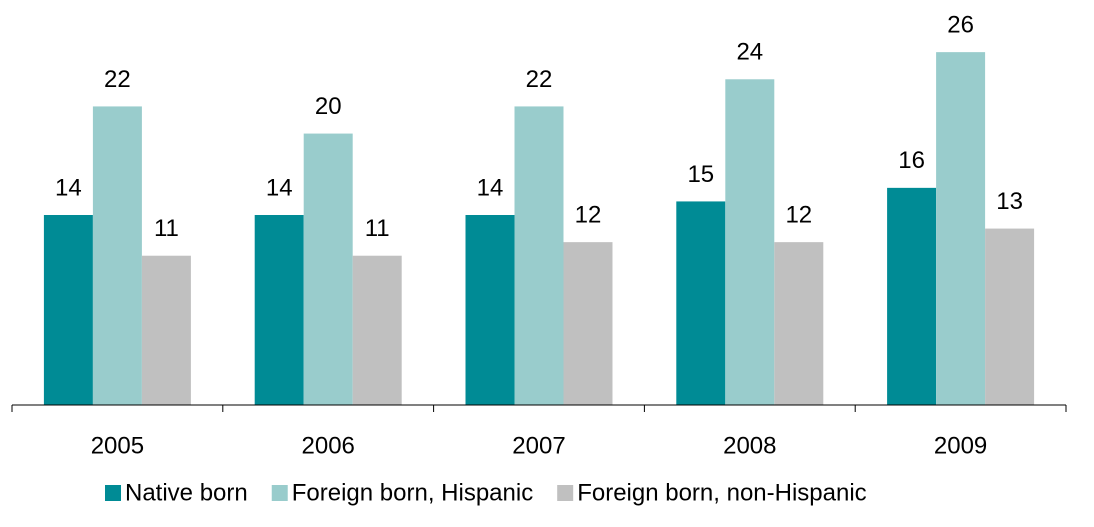 The height and width of the screenshot is (527, 1094). Describe the element at coordinates (911, 160) in the screenshot. I see `data-label: 16` at that location.